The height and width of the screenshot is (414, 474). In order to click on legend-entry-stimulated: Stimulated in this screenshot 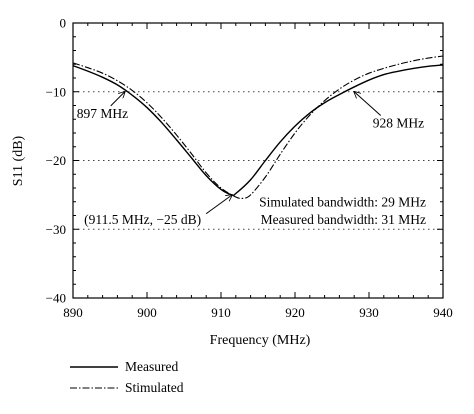, I will do `click(180, 388)`.